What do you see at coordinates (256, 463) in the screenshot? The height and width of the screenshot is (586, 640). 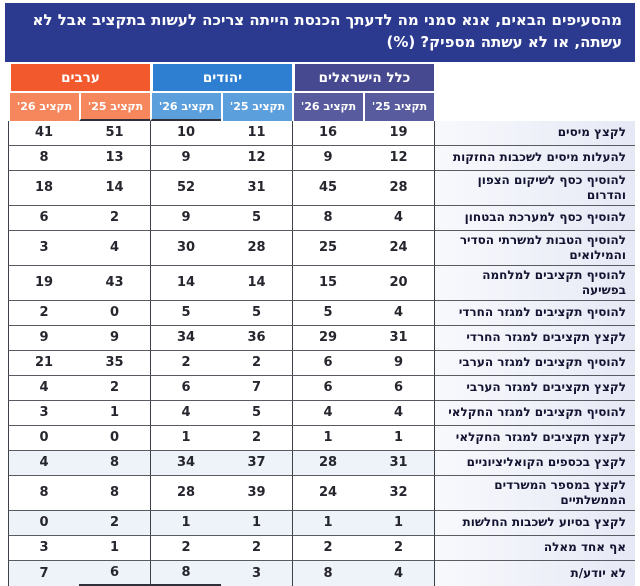 I see `value-cell: 37` at bounding box center [256, 463].